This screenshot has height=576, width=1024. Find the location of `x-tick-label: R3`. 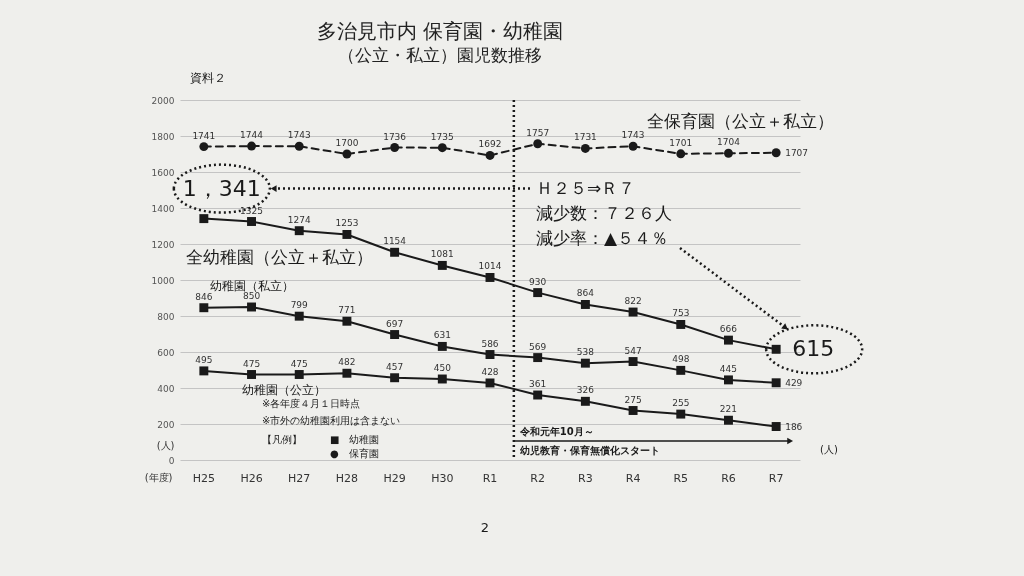

x-tick-label: R3 is located at coordinates (585, 478).